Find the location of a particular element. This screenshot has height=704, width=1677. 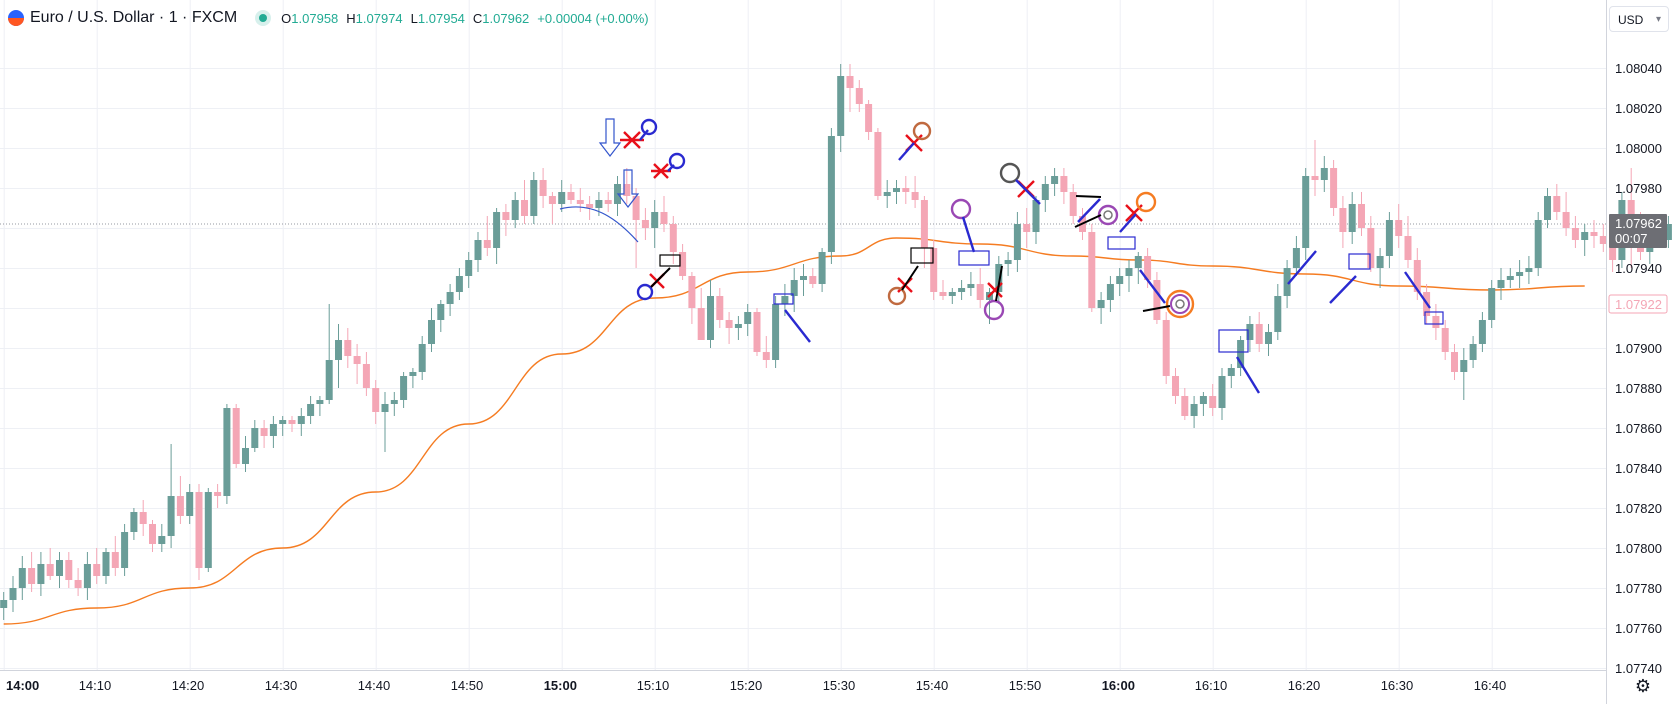

ohlc-value: 1.07958 is located at coordinates (315, 18).